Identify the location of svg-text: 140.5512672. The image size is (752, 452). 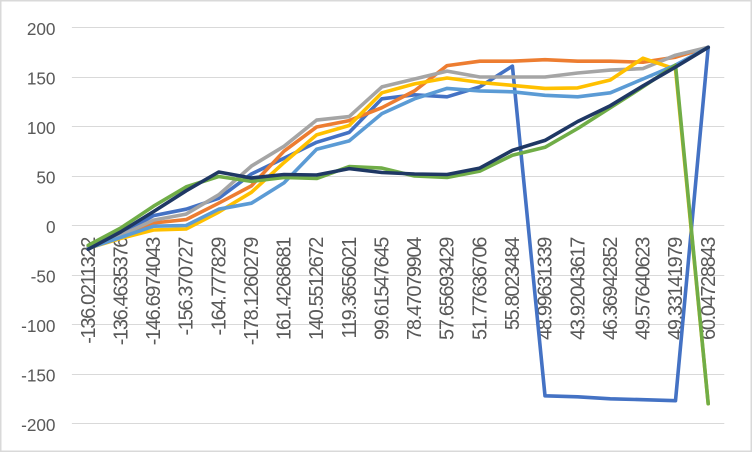
(317, 288).